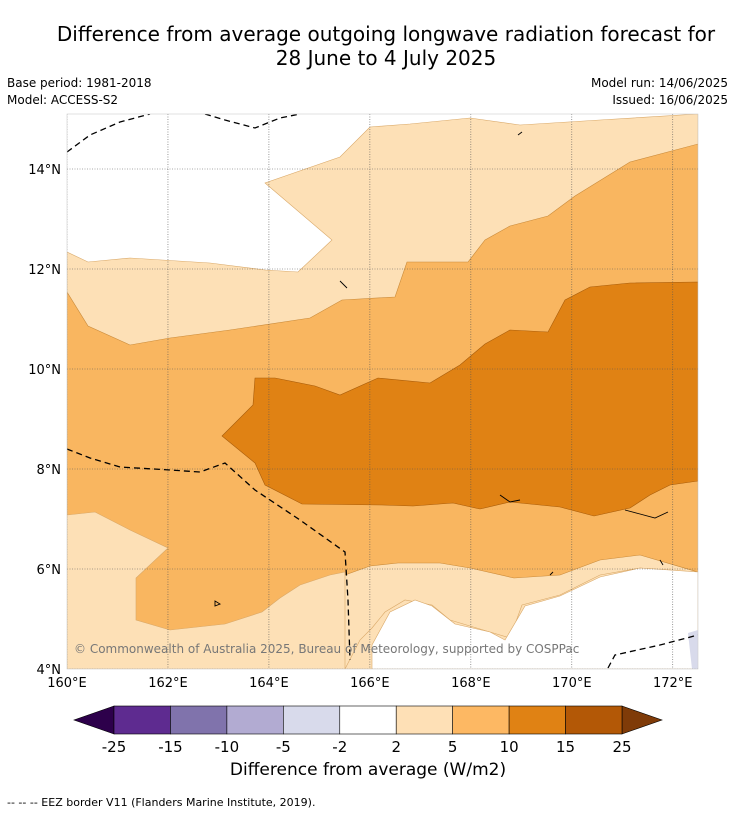 Image resolution: width=736 pixels, height=816 pixels. I want to click on colorbar-title: Difference from average (W/m2), so click(368, 770).